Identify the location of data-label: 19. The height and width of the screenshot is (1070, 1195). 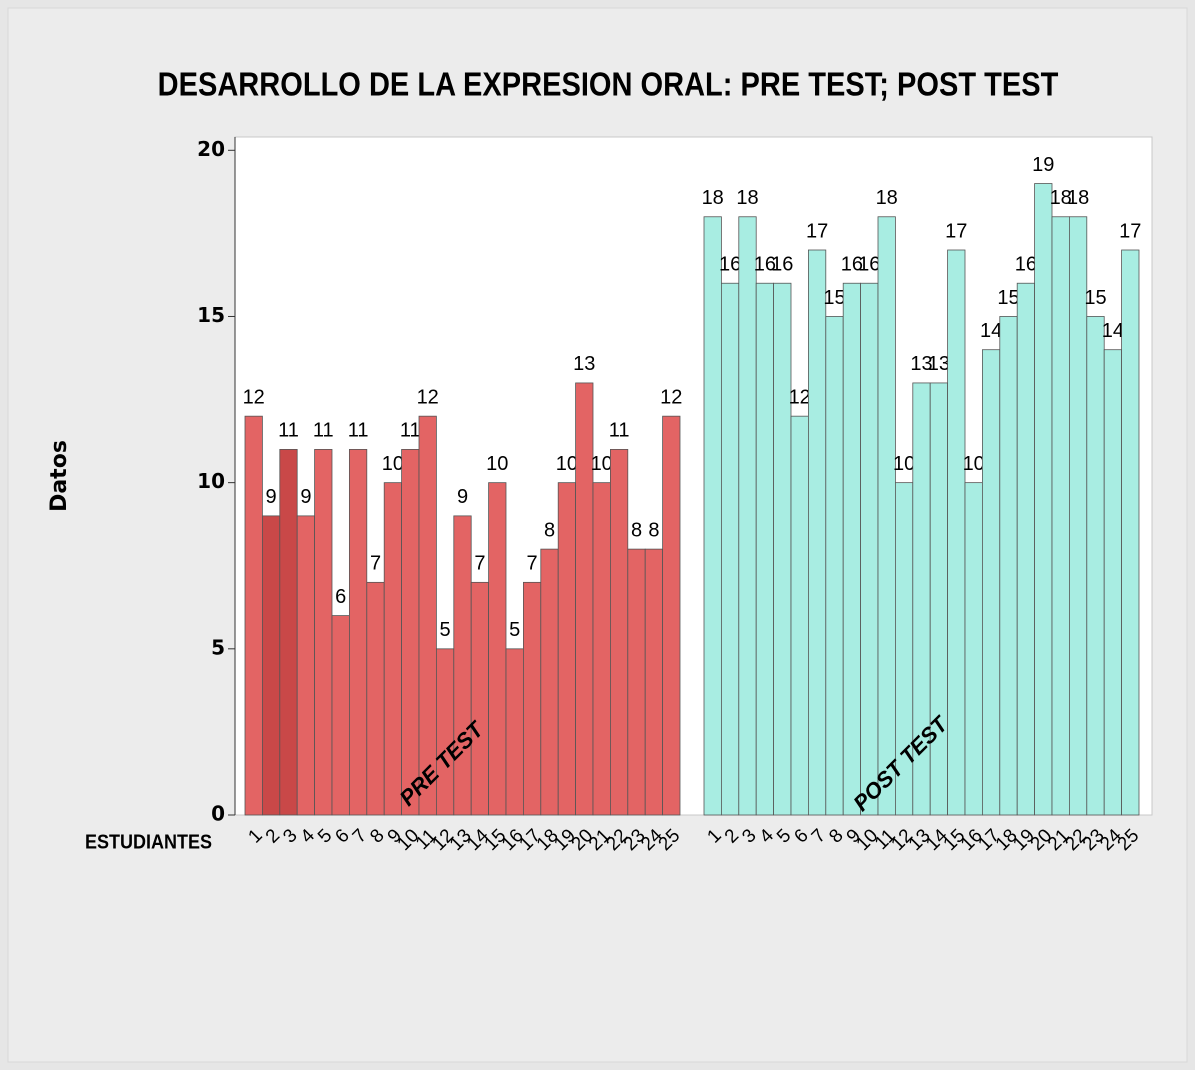
(1043, 165).